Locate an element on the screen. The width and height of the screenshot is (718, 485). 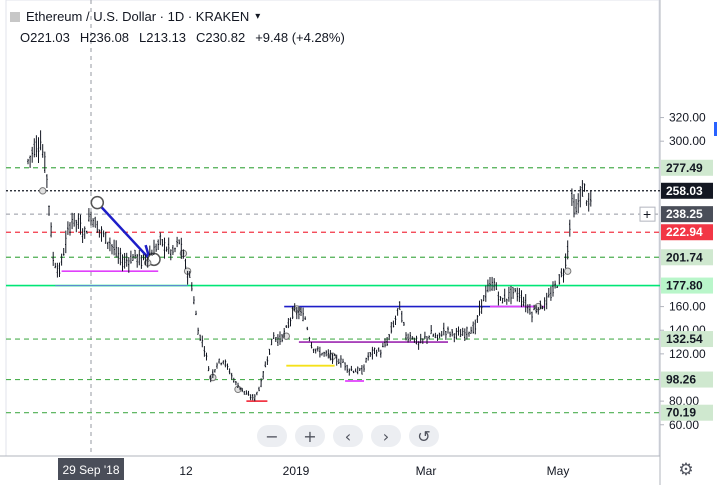
crosshair-date-label: 29 Sep '18 is located at coordinates (90, 470).